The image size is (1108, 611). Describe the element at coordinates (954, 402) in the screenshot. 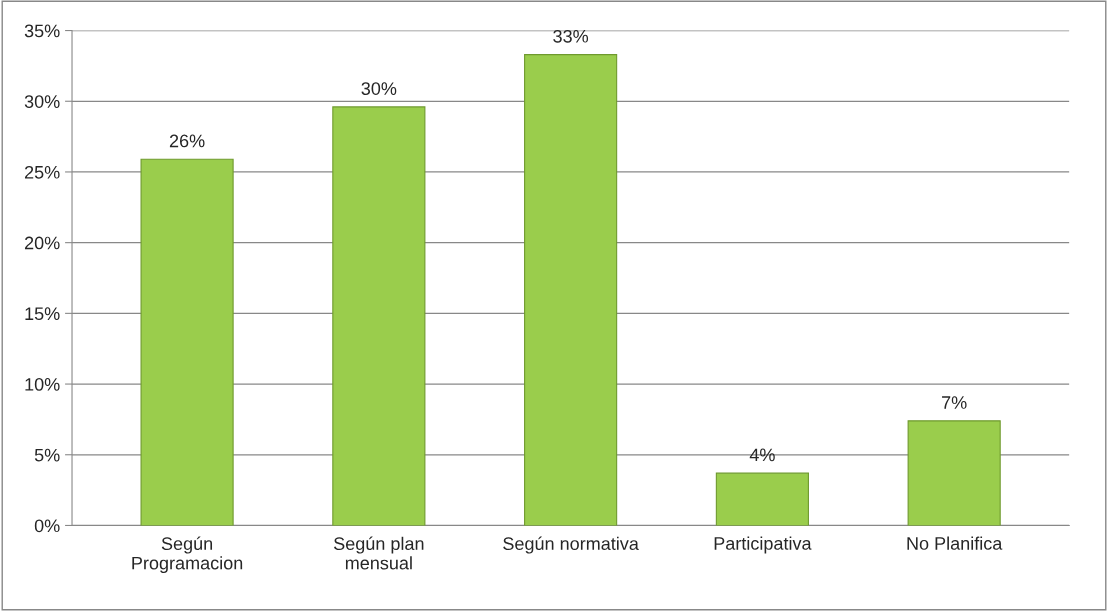

I see `data-label: 7%` at that location.